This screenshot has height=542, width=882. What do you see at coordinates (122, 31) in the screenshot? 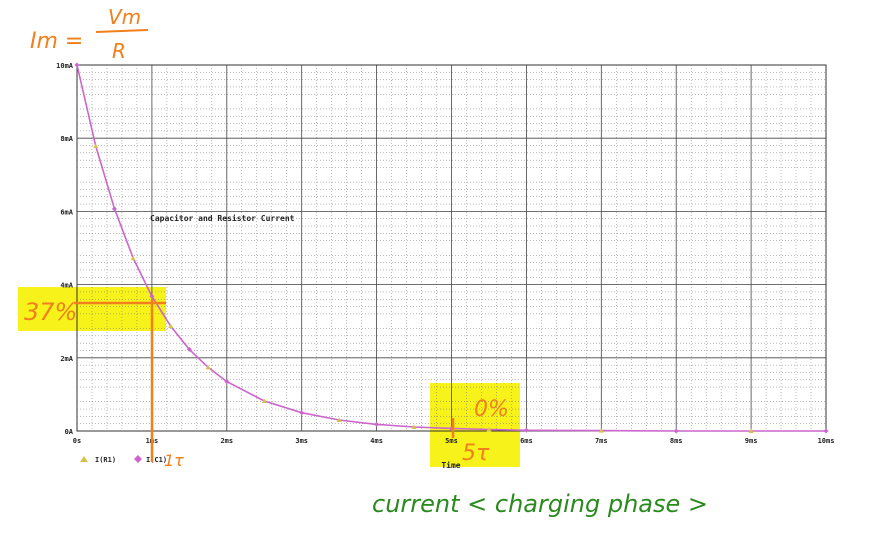
I see `fraction-bar` at bounding box center [122, 31].